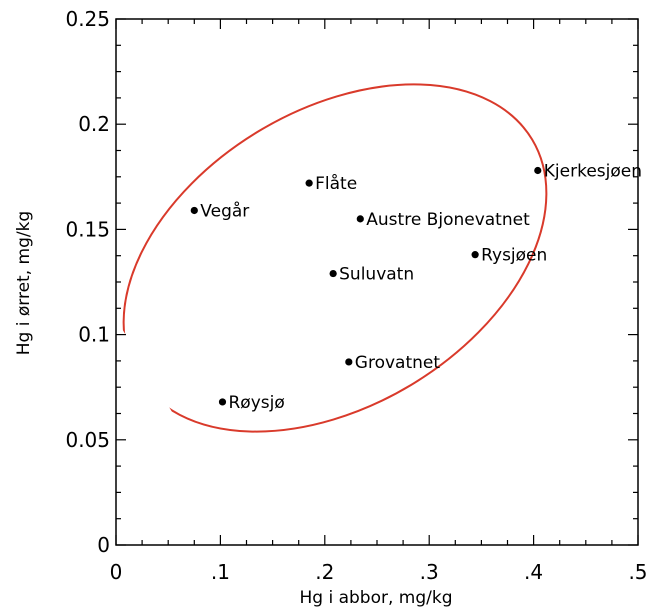  I want to click on point-label: Suluvatn, so click(376, 275).